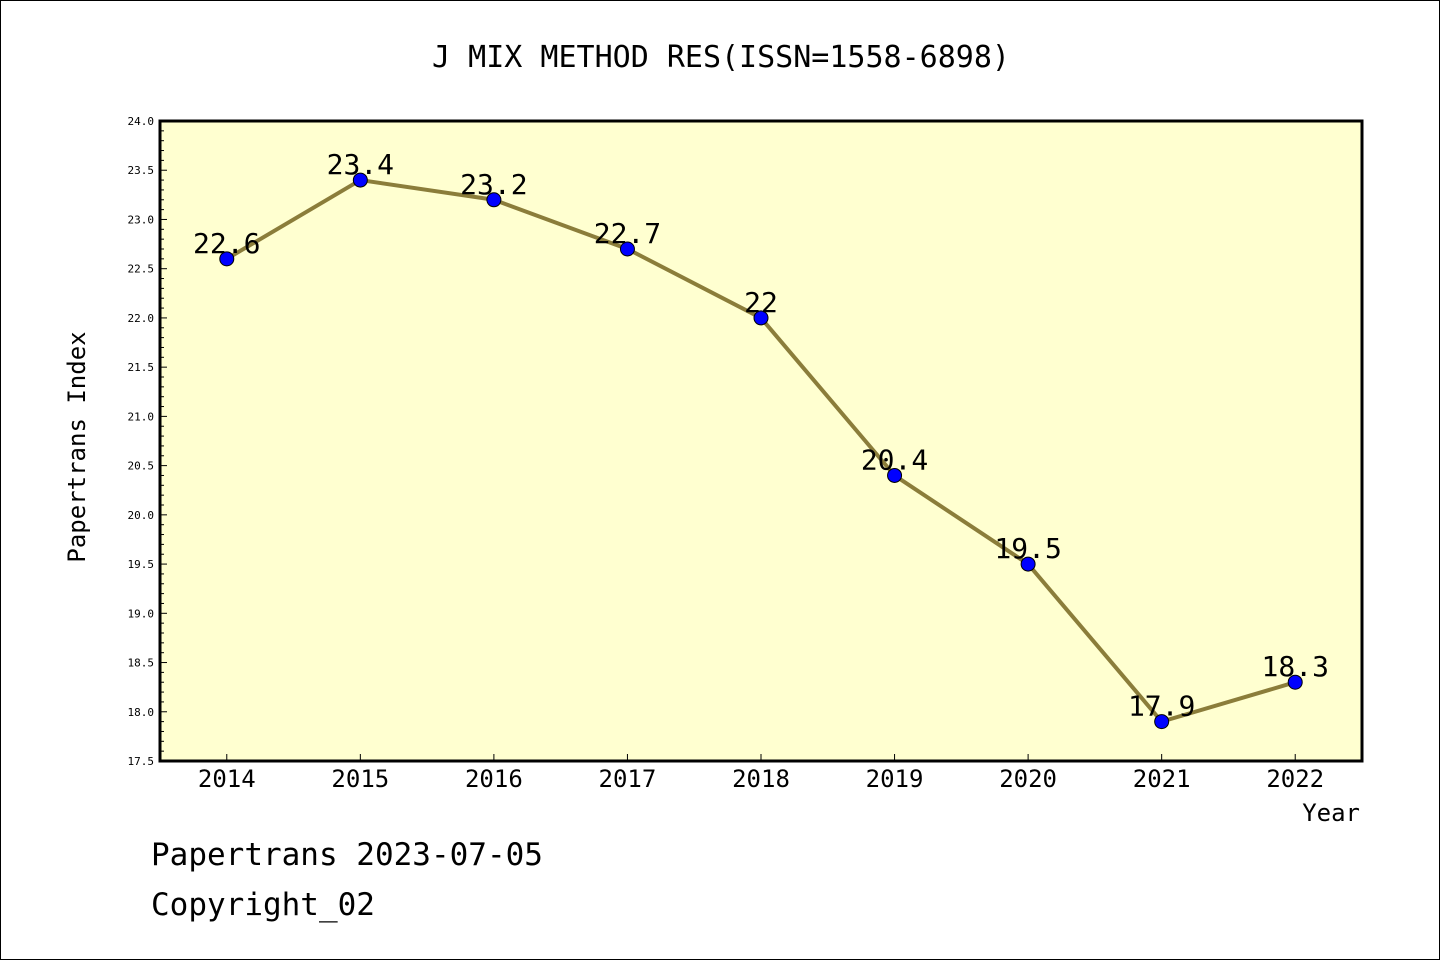  Describe the element at coordinates (493, 184) in the screenshot. I see `data-label: 23.2` at that location.